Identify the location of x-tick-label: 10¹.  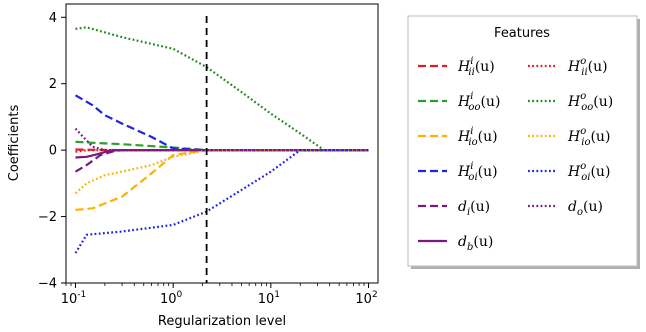
(269, 298).